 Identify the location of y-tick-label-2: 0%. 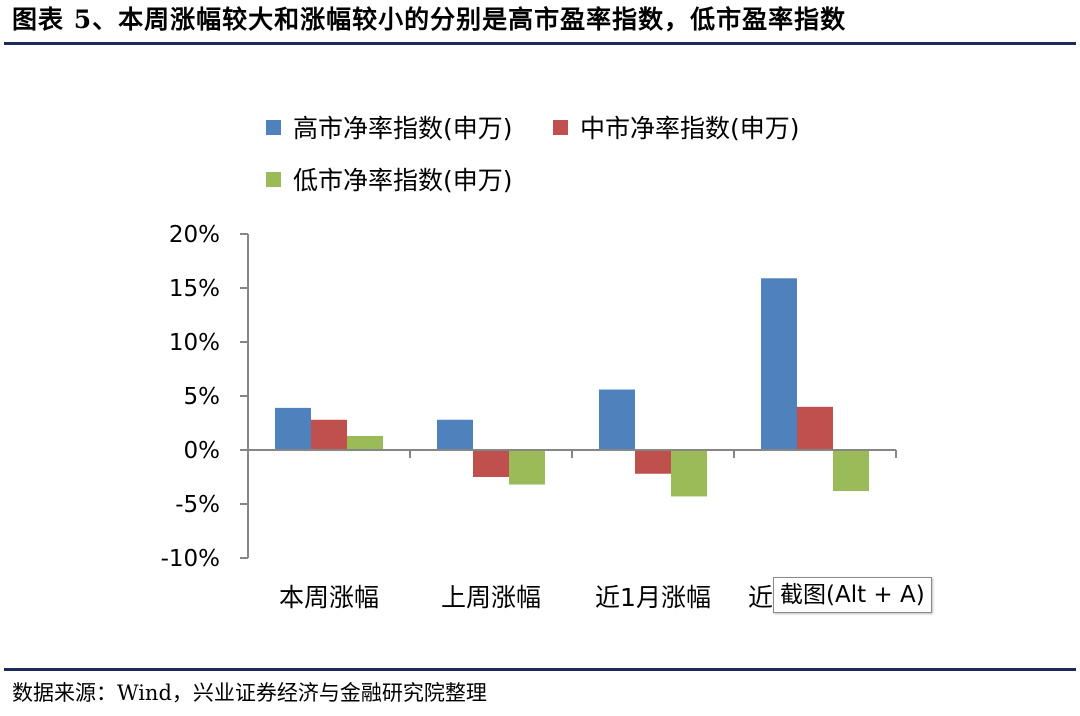
(202, 451).